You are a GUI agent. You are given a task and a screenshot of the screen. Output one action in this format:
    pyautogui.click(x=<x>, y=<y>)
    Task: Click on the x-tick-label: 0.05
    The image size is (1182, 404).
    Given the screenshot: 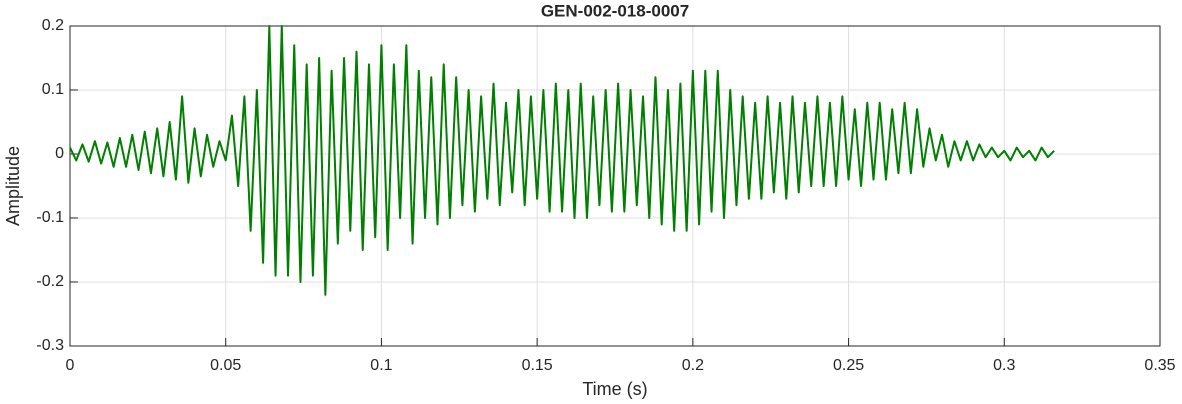 What is the action you would take?
    pyautogui.click(x=225, y=365)
    